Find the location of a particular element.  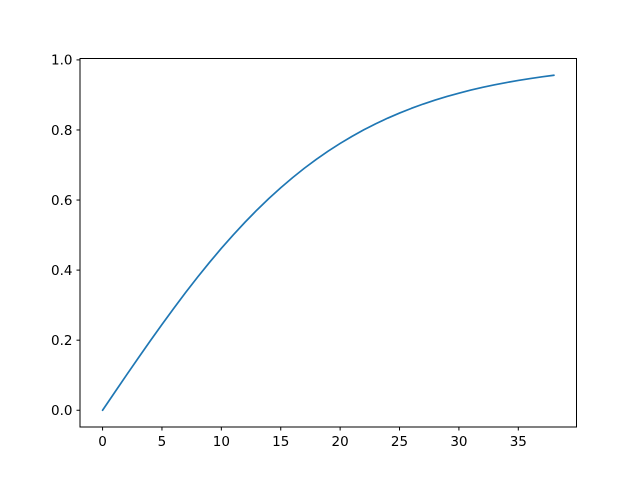

x-tick-label: 35 is located at coordinates (518, 442).